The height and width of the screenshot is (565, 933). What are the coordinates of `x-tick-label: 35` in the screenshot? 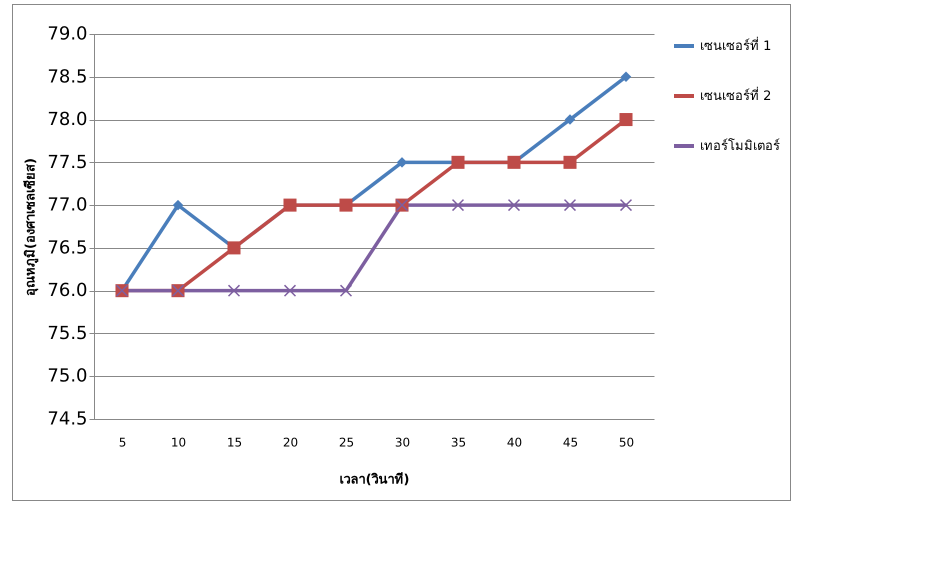 It's located at (458, 443).